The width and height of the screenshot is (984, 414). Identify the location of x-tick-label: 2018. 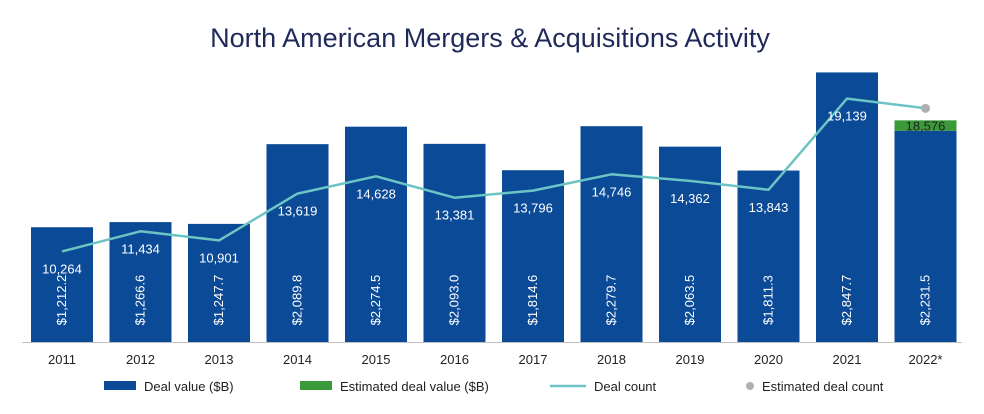
(611, 359).